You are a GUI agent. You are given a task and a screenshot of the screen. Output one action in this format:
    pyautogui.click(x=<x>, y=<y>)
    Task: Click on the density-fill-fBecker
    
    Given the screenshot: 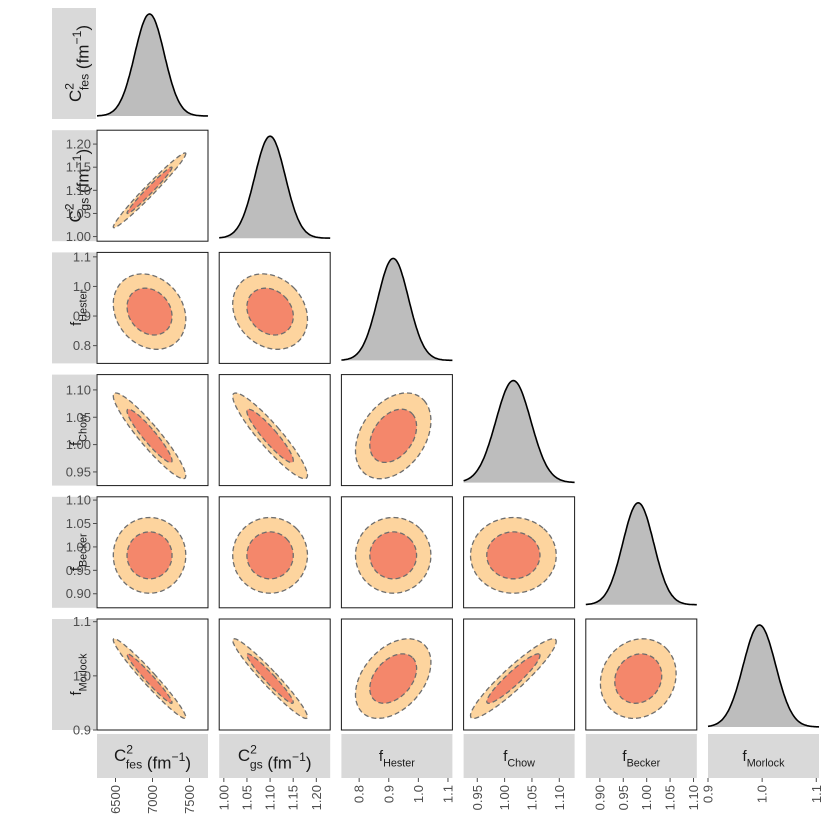 What is the action you would take?
    pyautogui.click(x=641, y=553)
    